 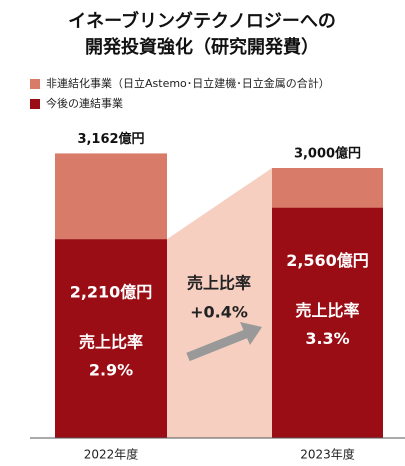 I want to click on legend-label: 非連結化事業（日立Astemo･日立建機･日立金属の合計）, so click(x=188, y=83).